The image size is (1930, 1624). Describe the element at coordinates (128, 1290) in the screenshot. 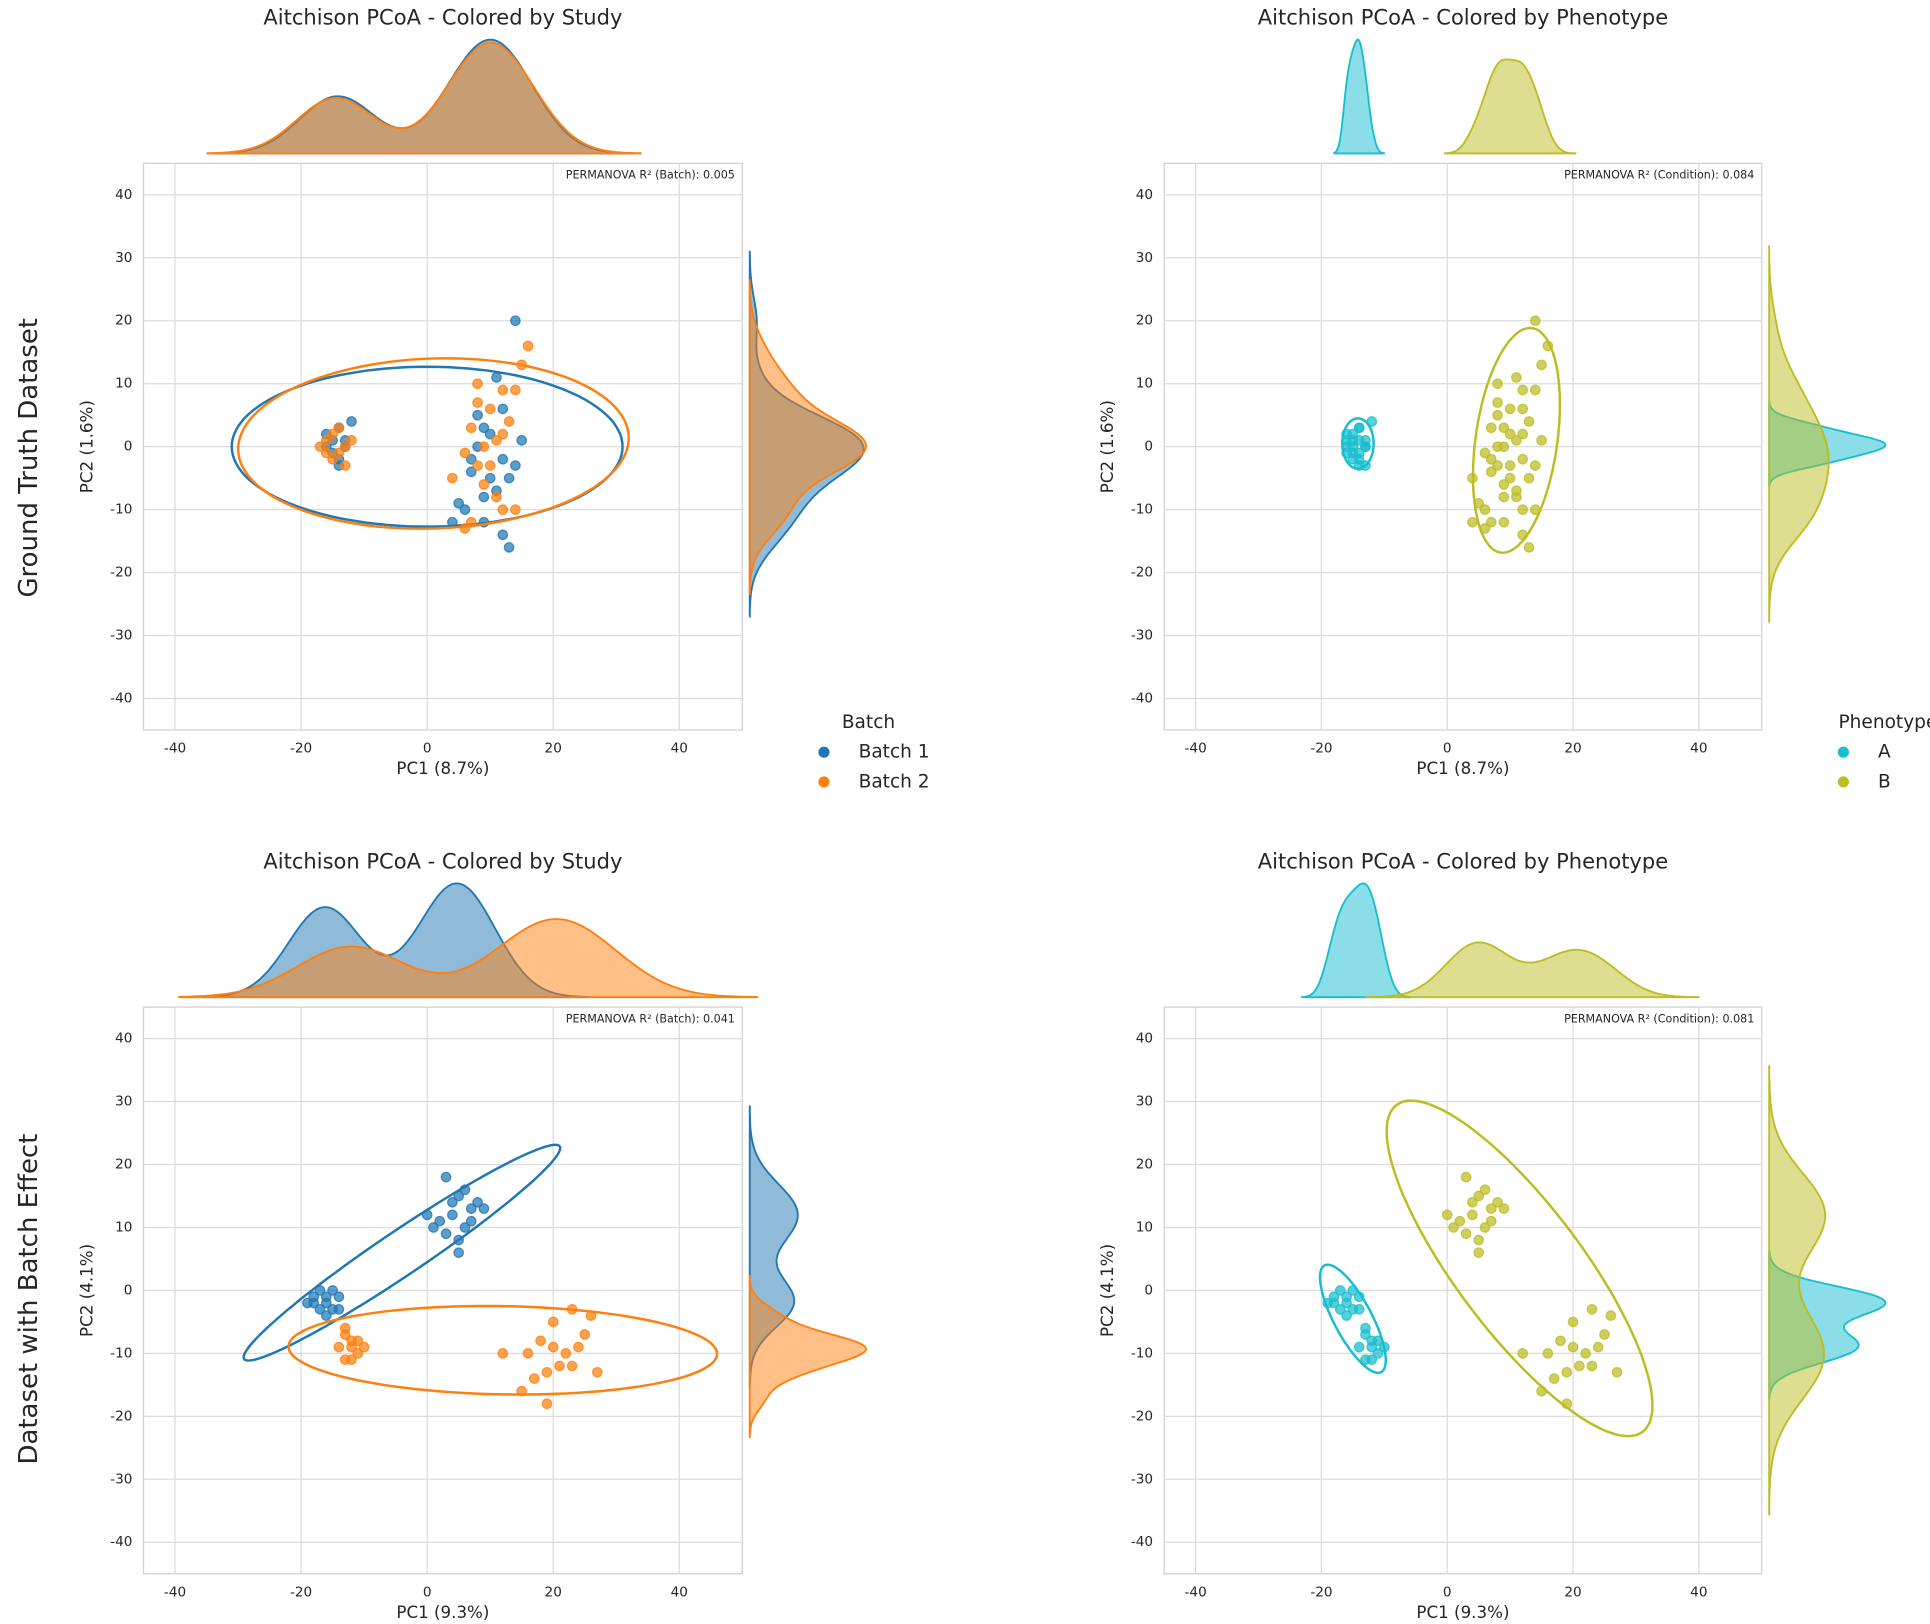

I see `y-tick-label: 0` at that location.